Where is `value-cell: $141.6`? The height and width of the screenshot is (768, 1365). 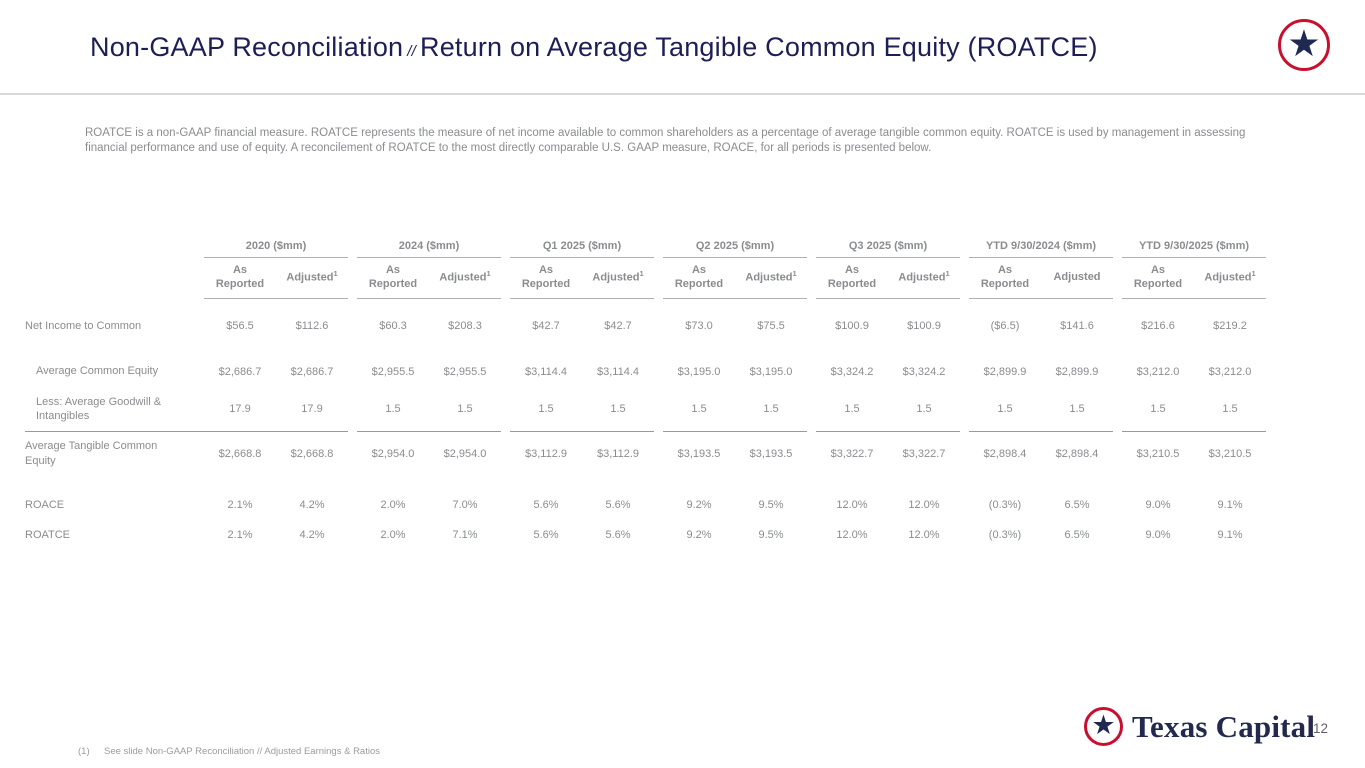 value-cell: $141.6 is located at coordinates (1077, 326).